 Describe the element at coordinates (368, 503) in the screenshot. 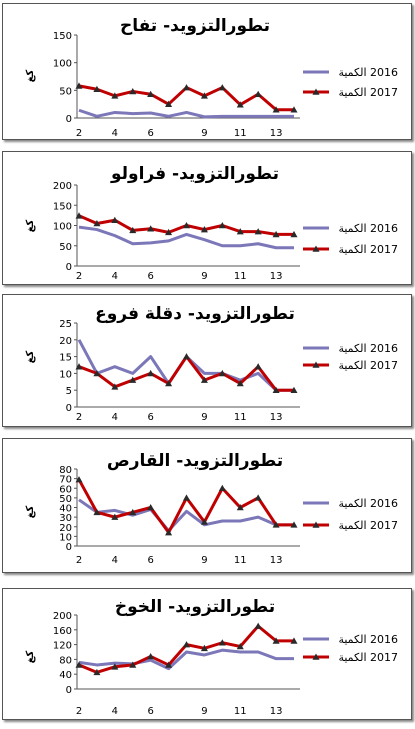

I see `legend-label-2016: 2016 الكمية` at that location.